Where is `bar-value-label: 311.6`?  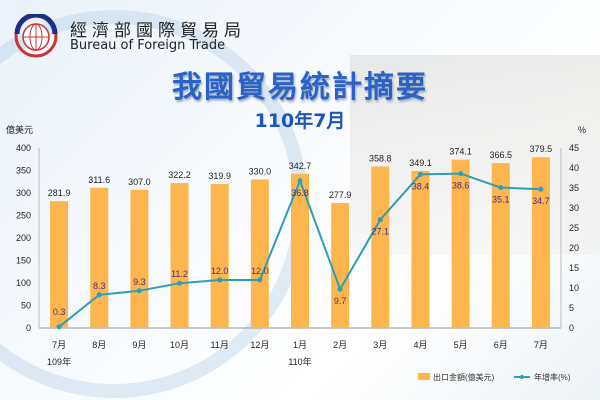 bar-value-label: 311.6 is located at coordinates (99, 180).